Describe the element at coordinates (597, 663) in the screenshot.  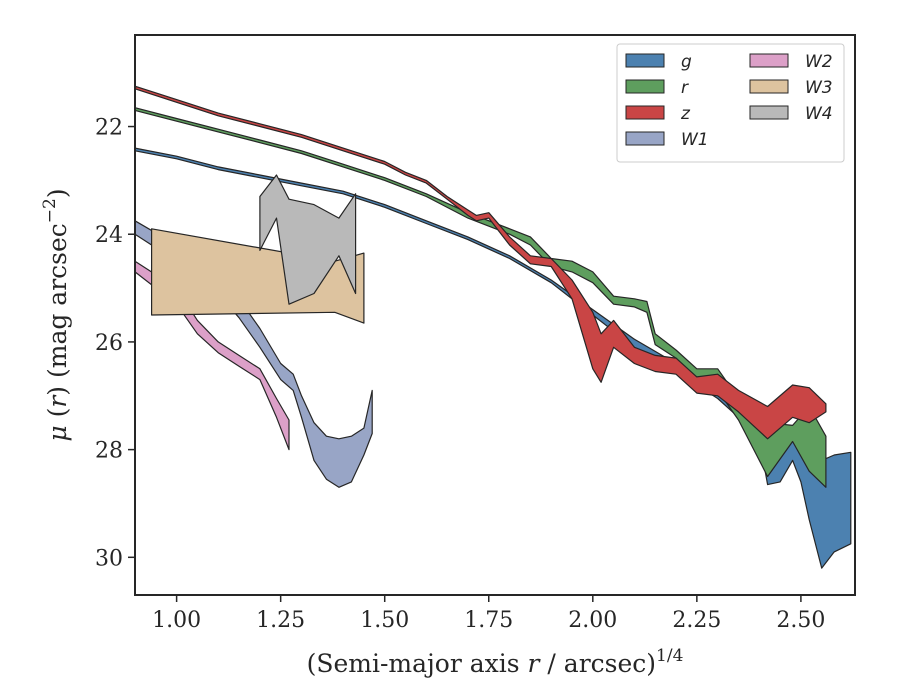
I see `x-axis-label-rest: / arcsec)` at that location.